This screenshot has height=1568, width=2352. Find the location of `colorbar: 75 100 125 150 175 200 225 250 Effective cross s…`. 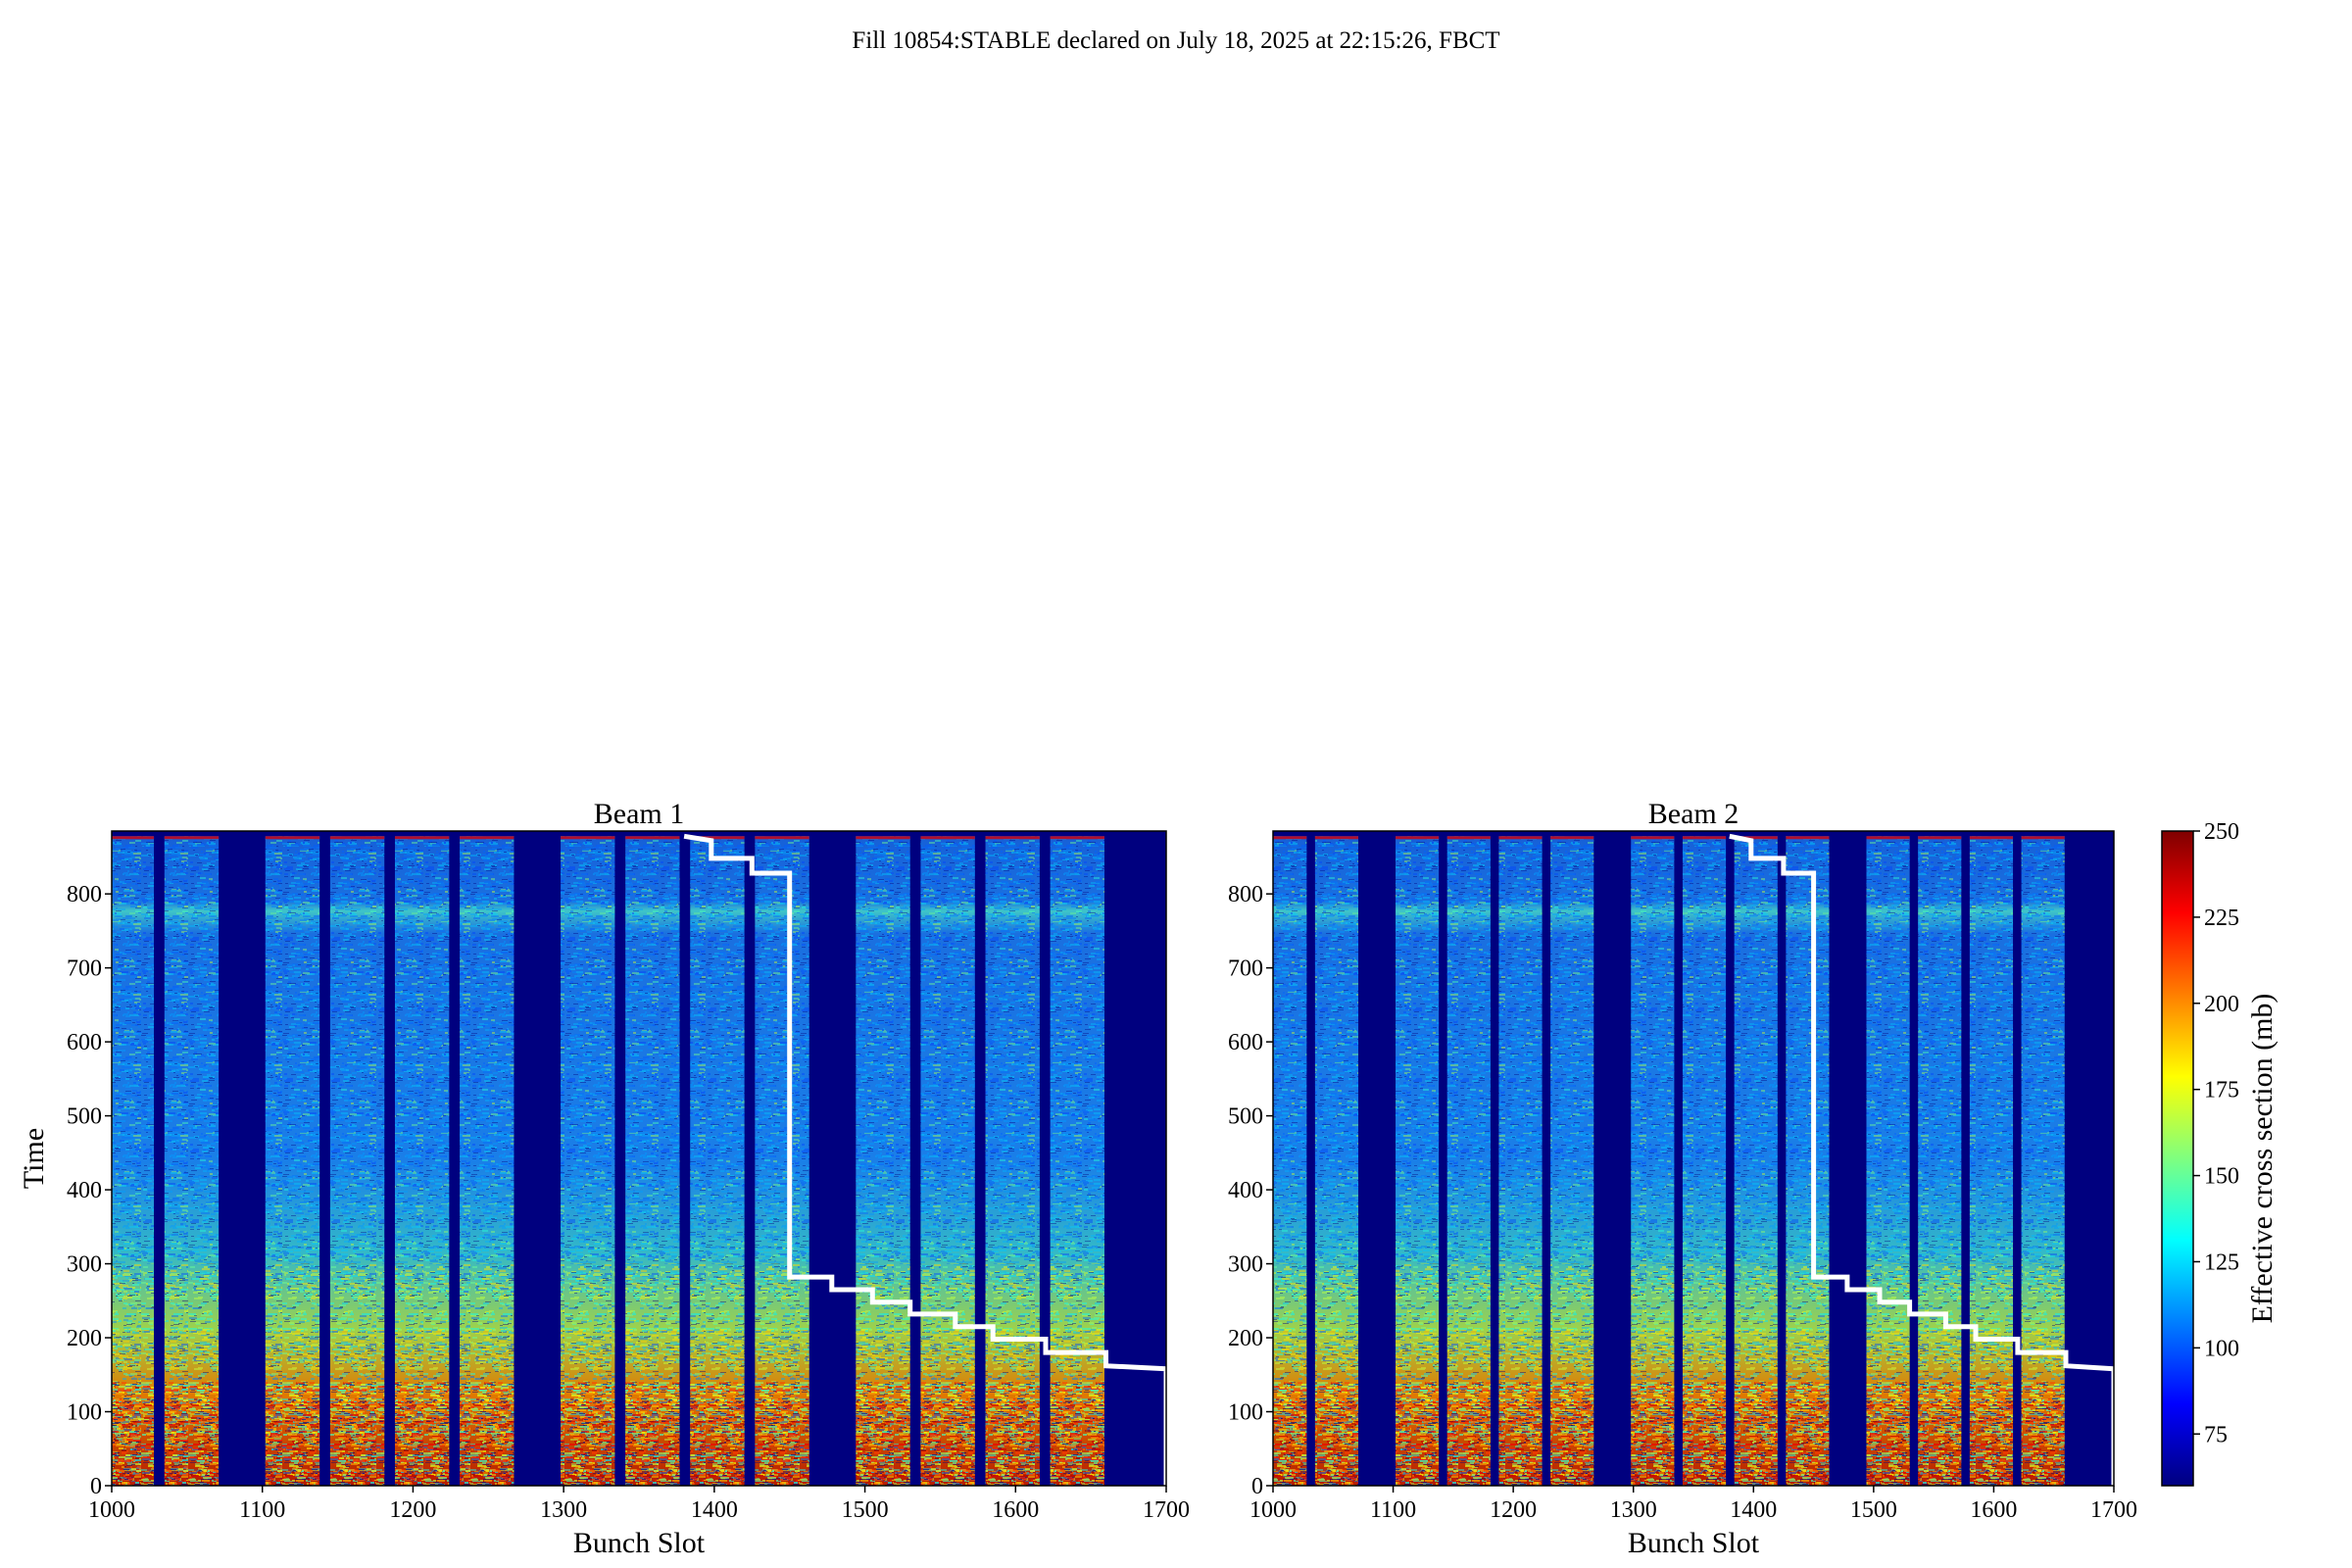

colorbar: 75 100 125 150 175 200 225 250 Effective cross s… is located at coordinates (2219, 1153).